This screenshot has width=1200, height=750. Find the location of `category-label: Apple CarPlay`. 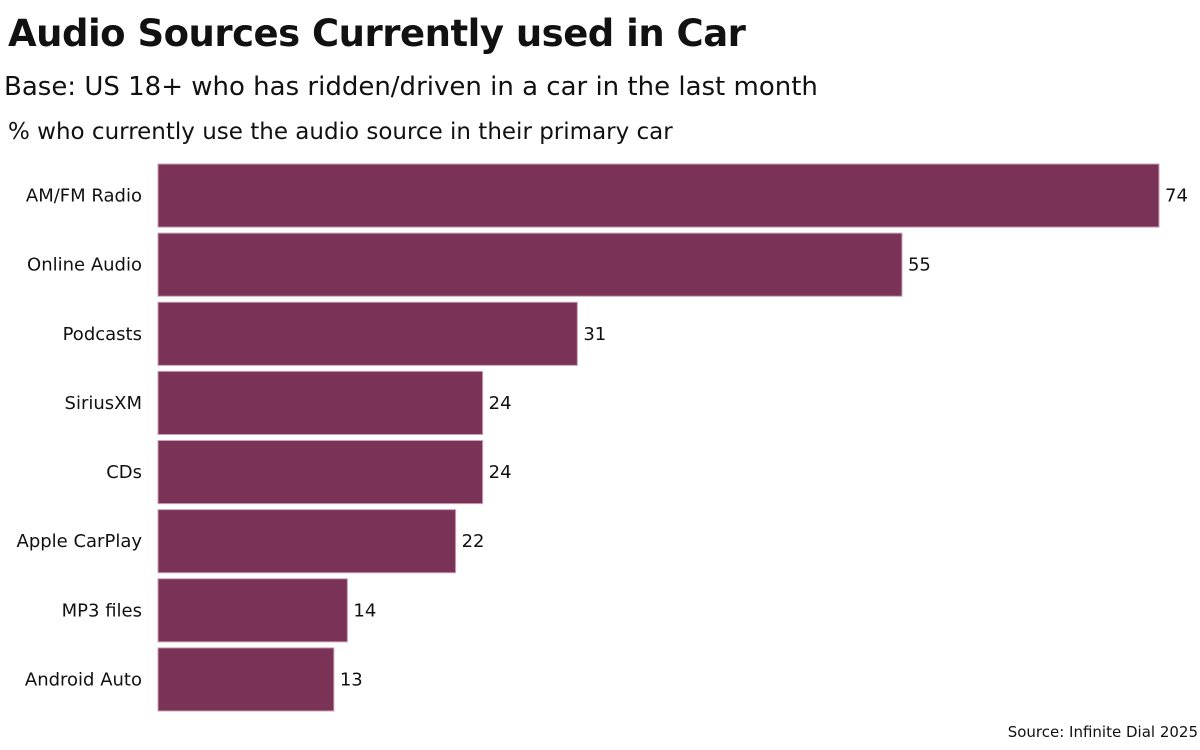

category-label: Apple CarPlay is located at coordinates (80, 541).